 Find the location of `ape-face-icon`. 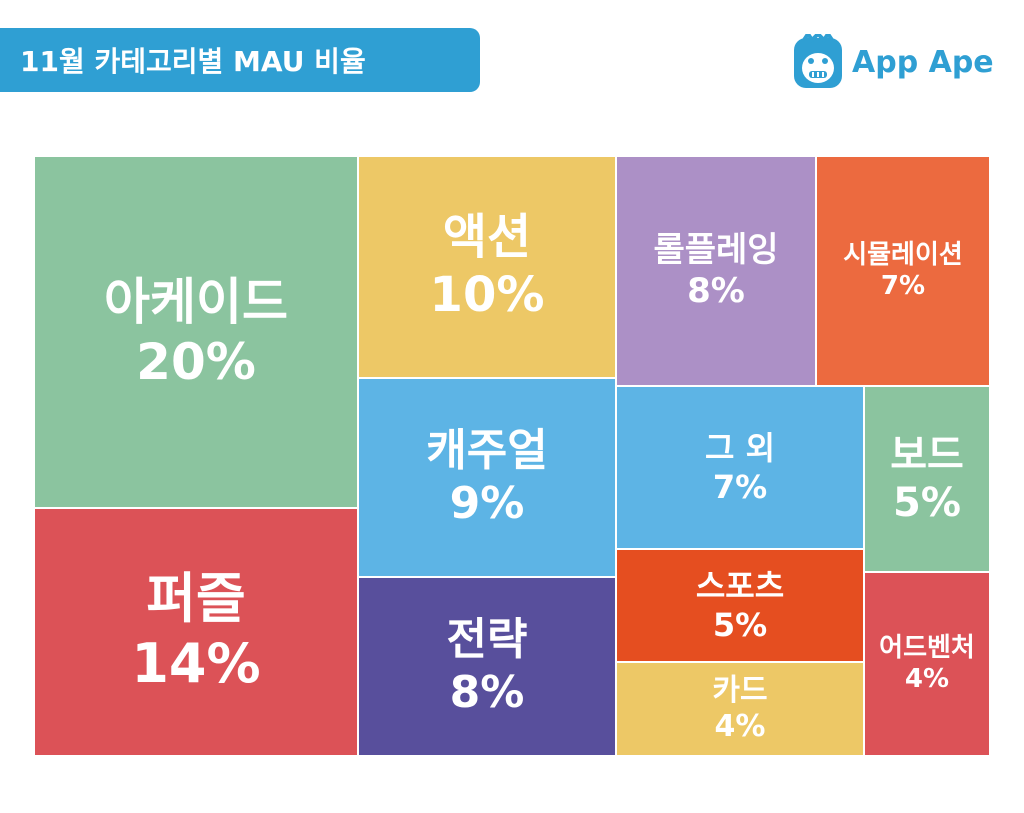

ape-face-icon is located at coordinates (818, 61).